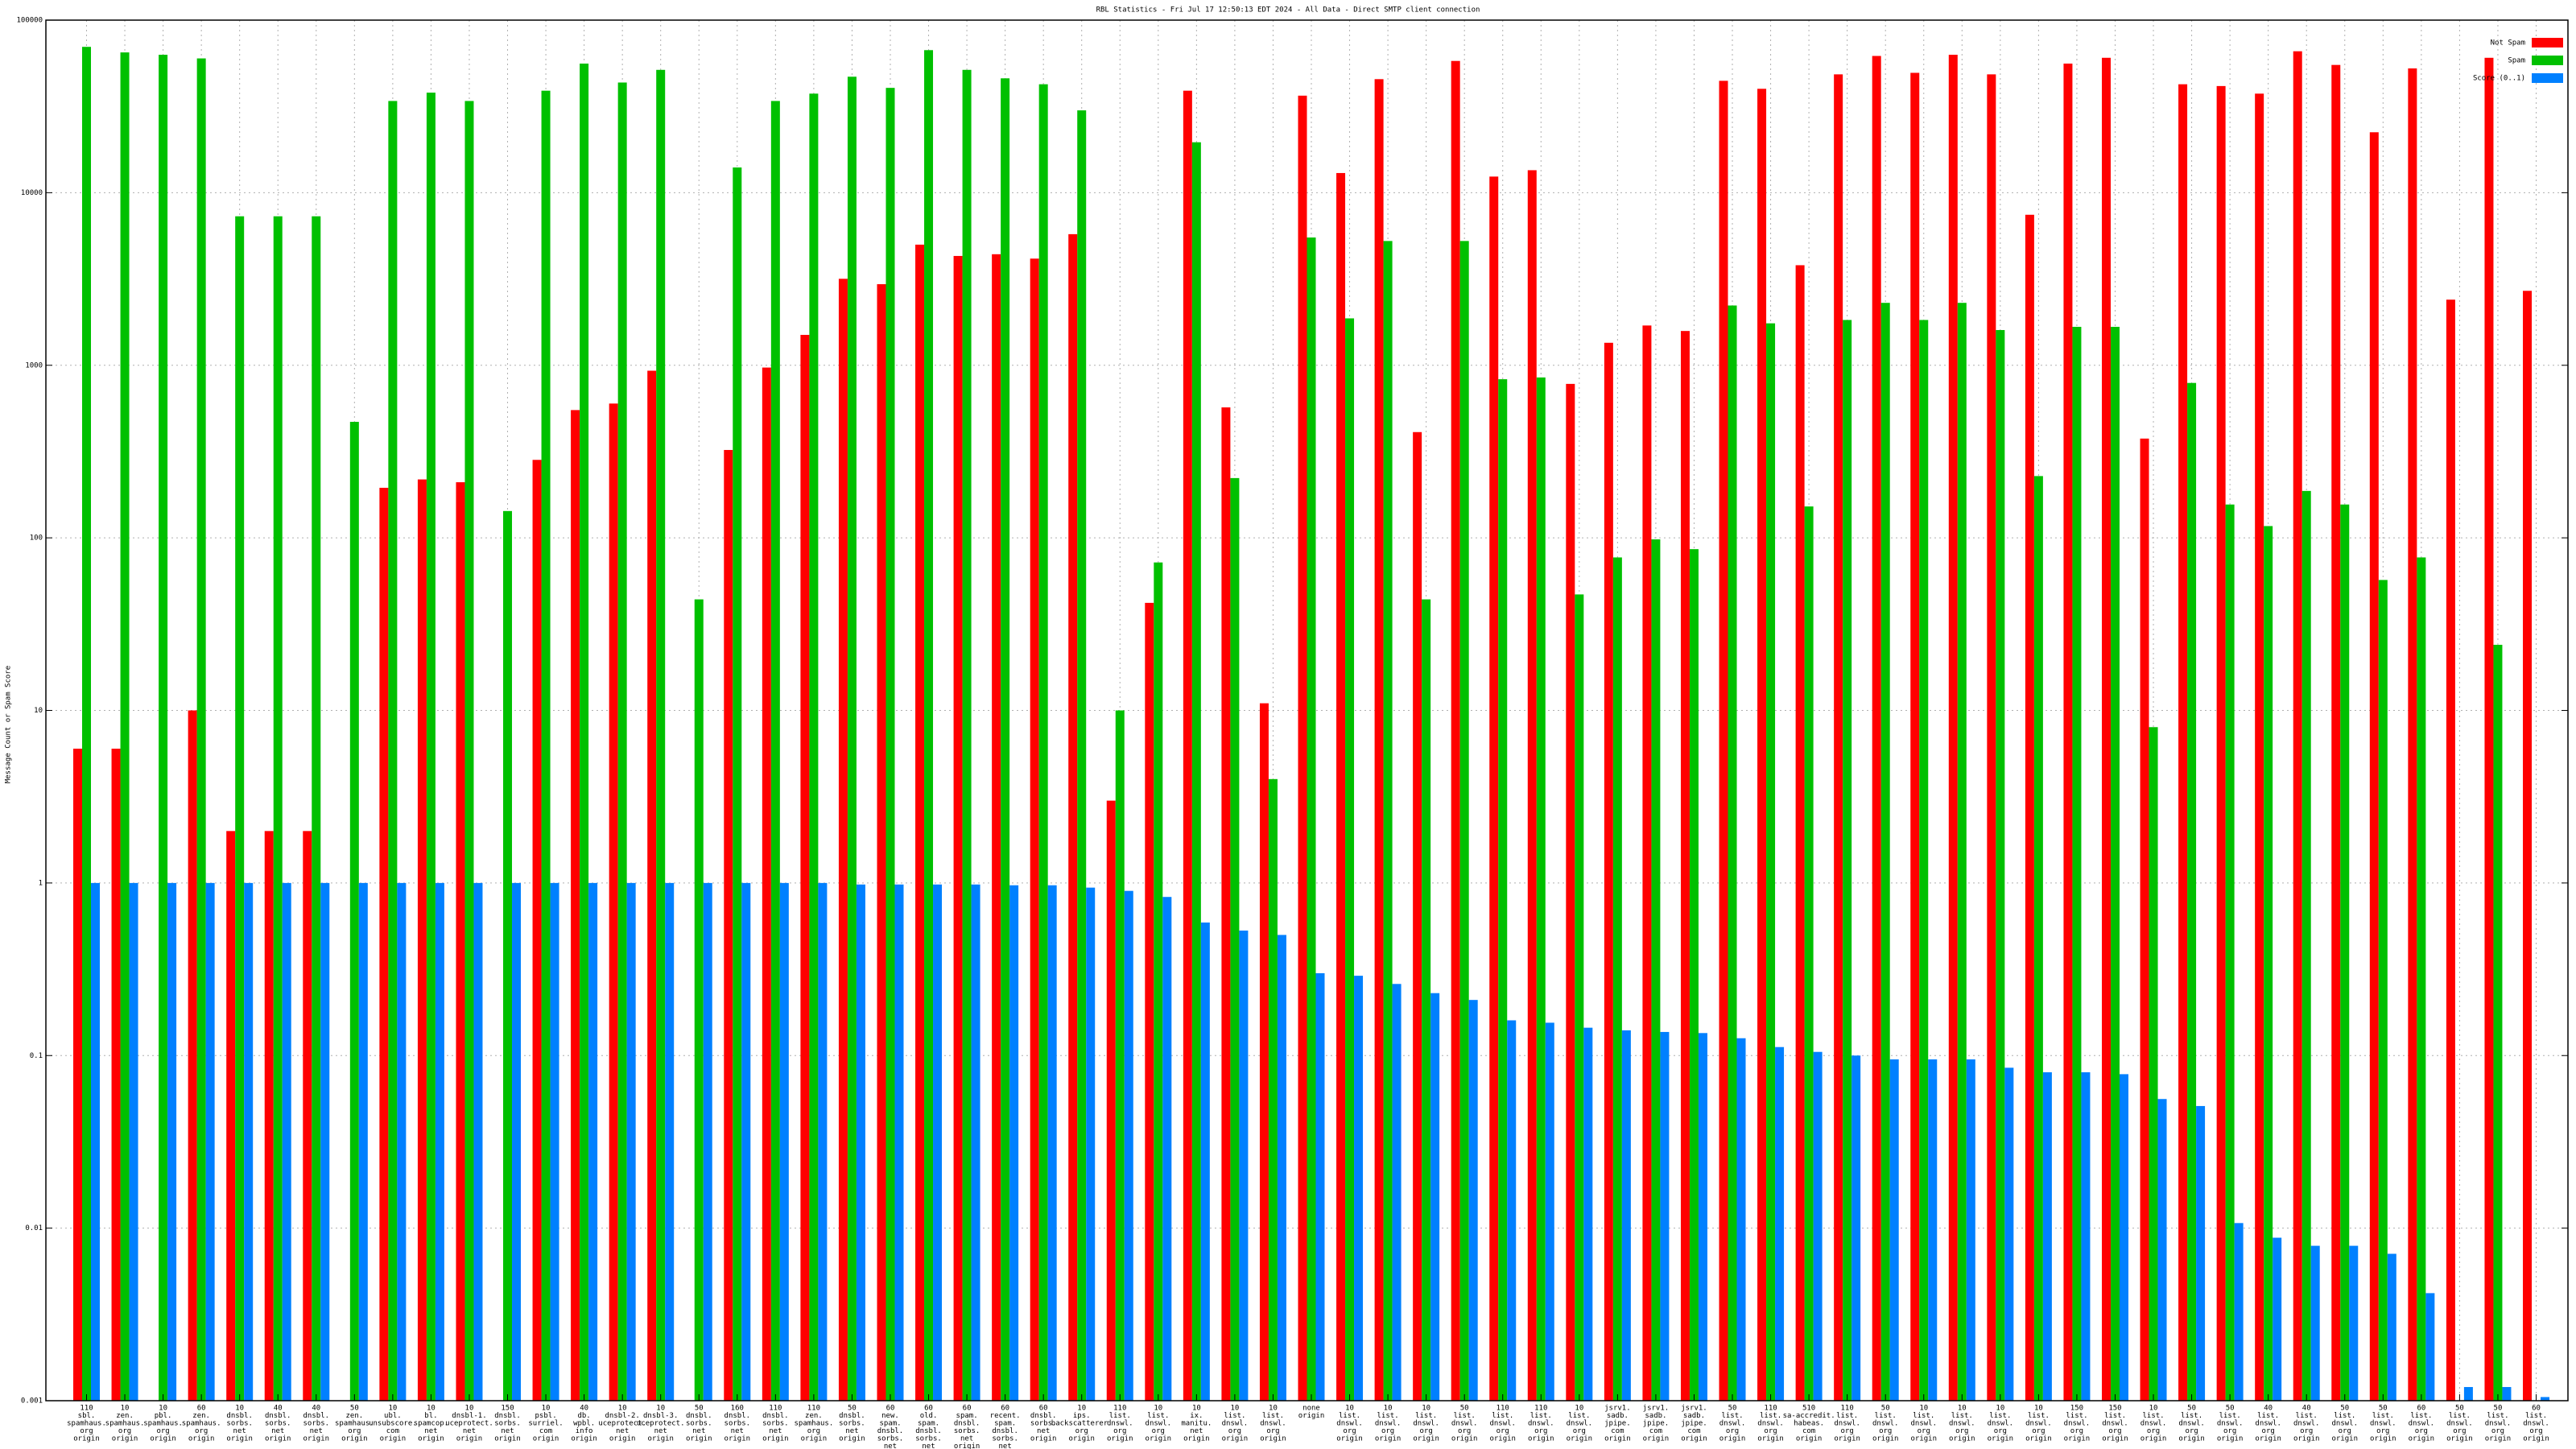 This screenshot has height=1449, width=2576. I want to click on x-tick-label-line: sorbs., so click(928, 1439).